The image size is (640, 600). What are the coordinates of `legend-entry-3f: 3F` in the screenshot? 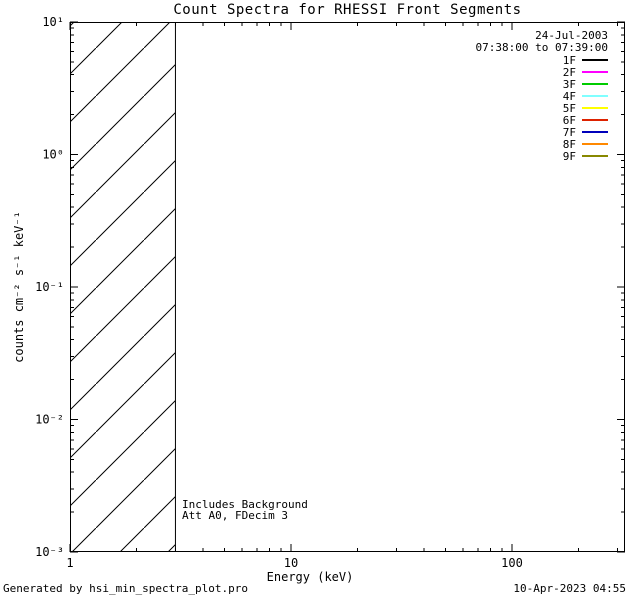 It's located at (585, 84).